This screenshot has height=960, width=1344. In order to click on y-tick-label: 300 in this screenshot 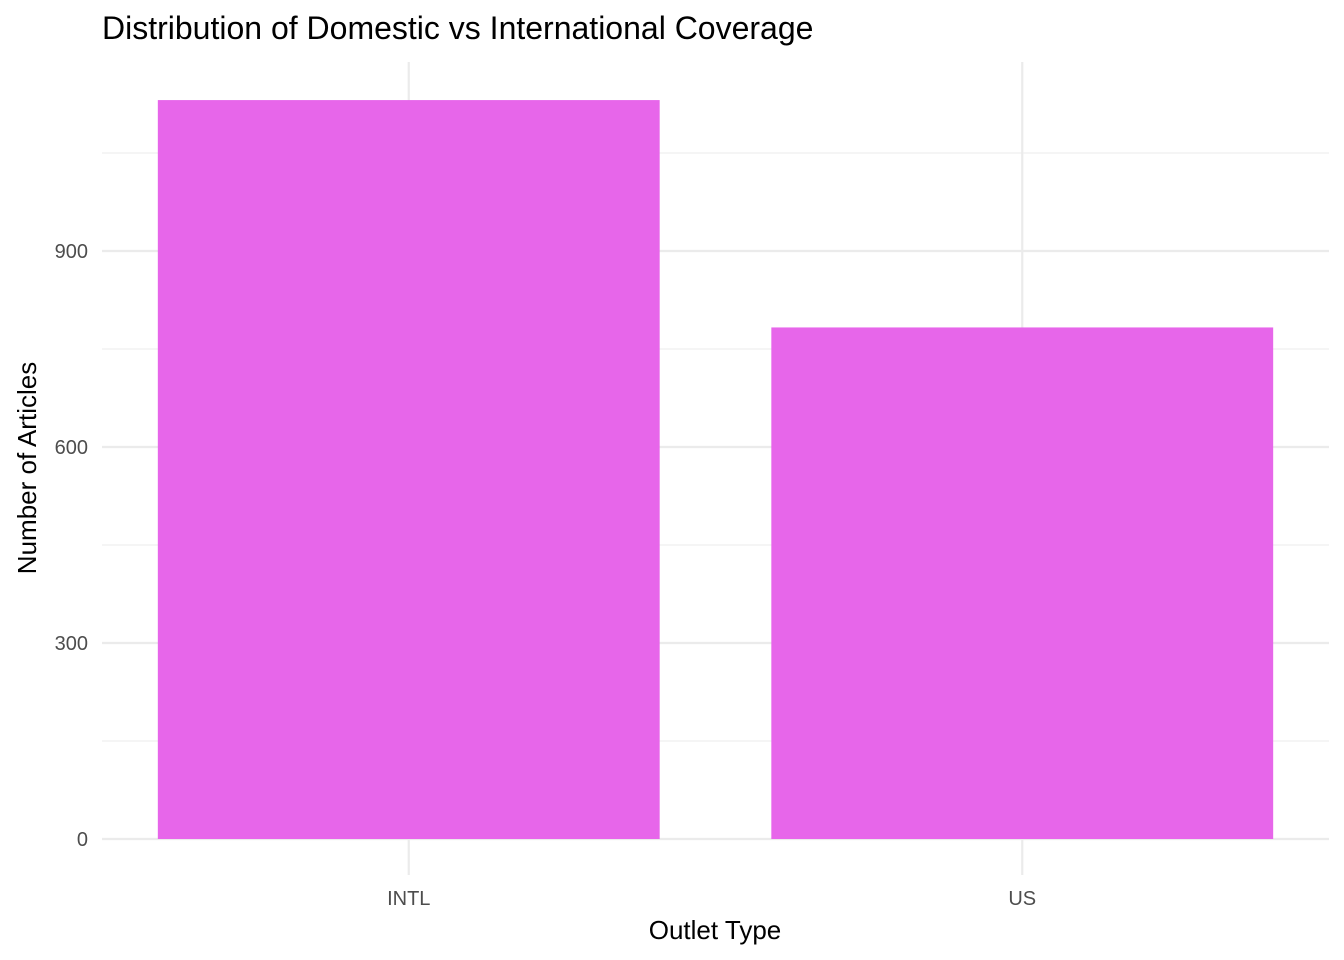, I will do `click(71, 644)`.